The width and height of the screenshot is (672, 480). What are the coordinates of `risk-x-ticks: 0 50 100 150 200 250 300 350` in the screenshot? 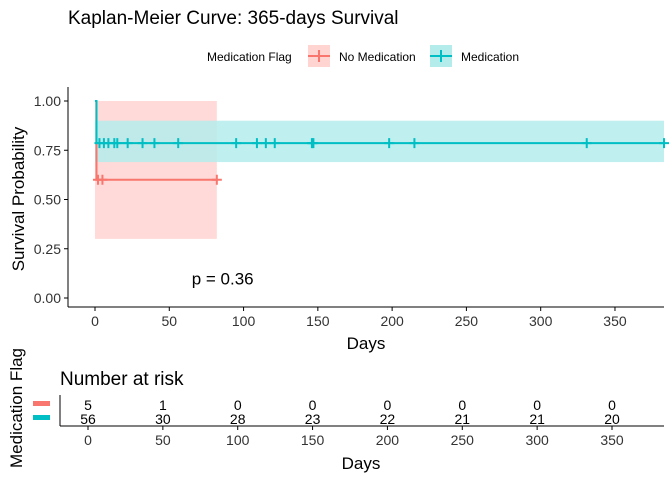 It's located at (354, 437).